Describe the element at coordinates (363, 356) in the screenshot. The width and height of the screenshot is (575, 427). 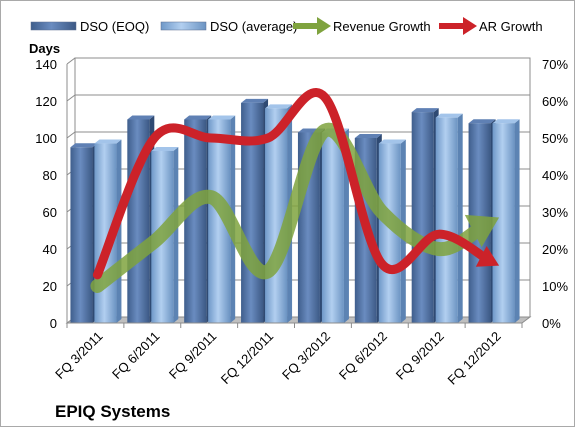
I see `x-tick-label: FQ 6/2012` at that location.